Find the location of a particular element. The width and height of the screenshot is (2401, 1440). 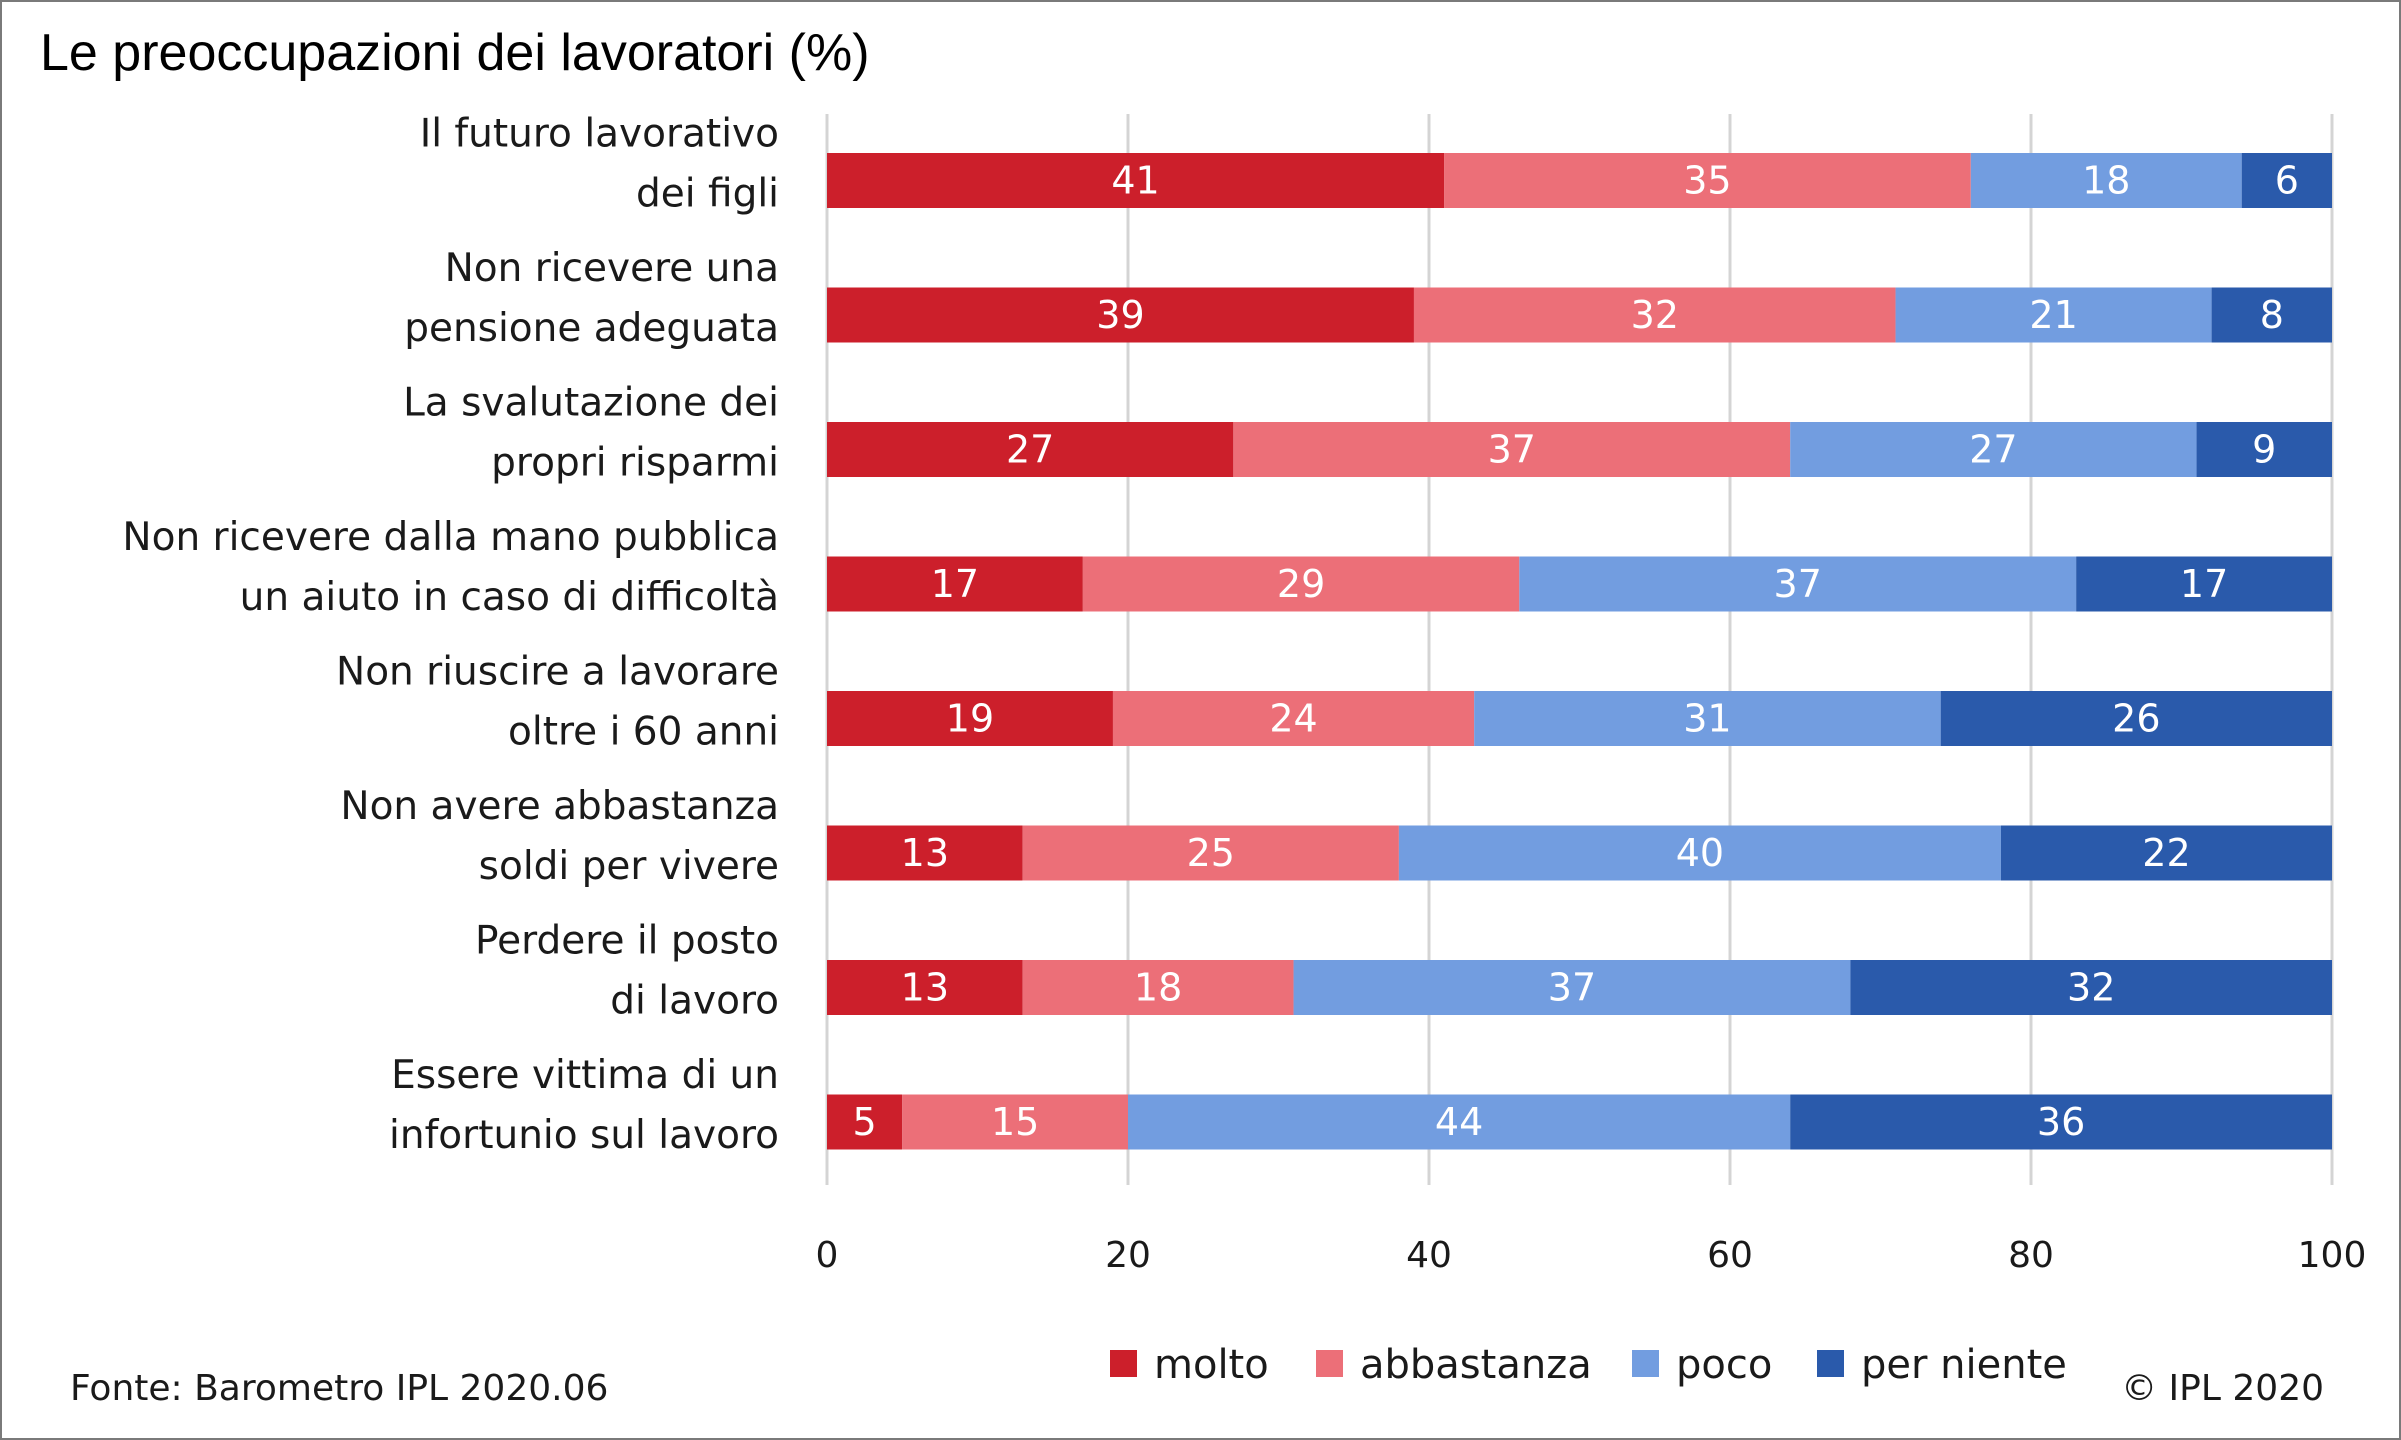

bar-value-label: 31 is located at coordinates (1707, 719).